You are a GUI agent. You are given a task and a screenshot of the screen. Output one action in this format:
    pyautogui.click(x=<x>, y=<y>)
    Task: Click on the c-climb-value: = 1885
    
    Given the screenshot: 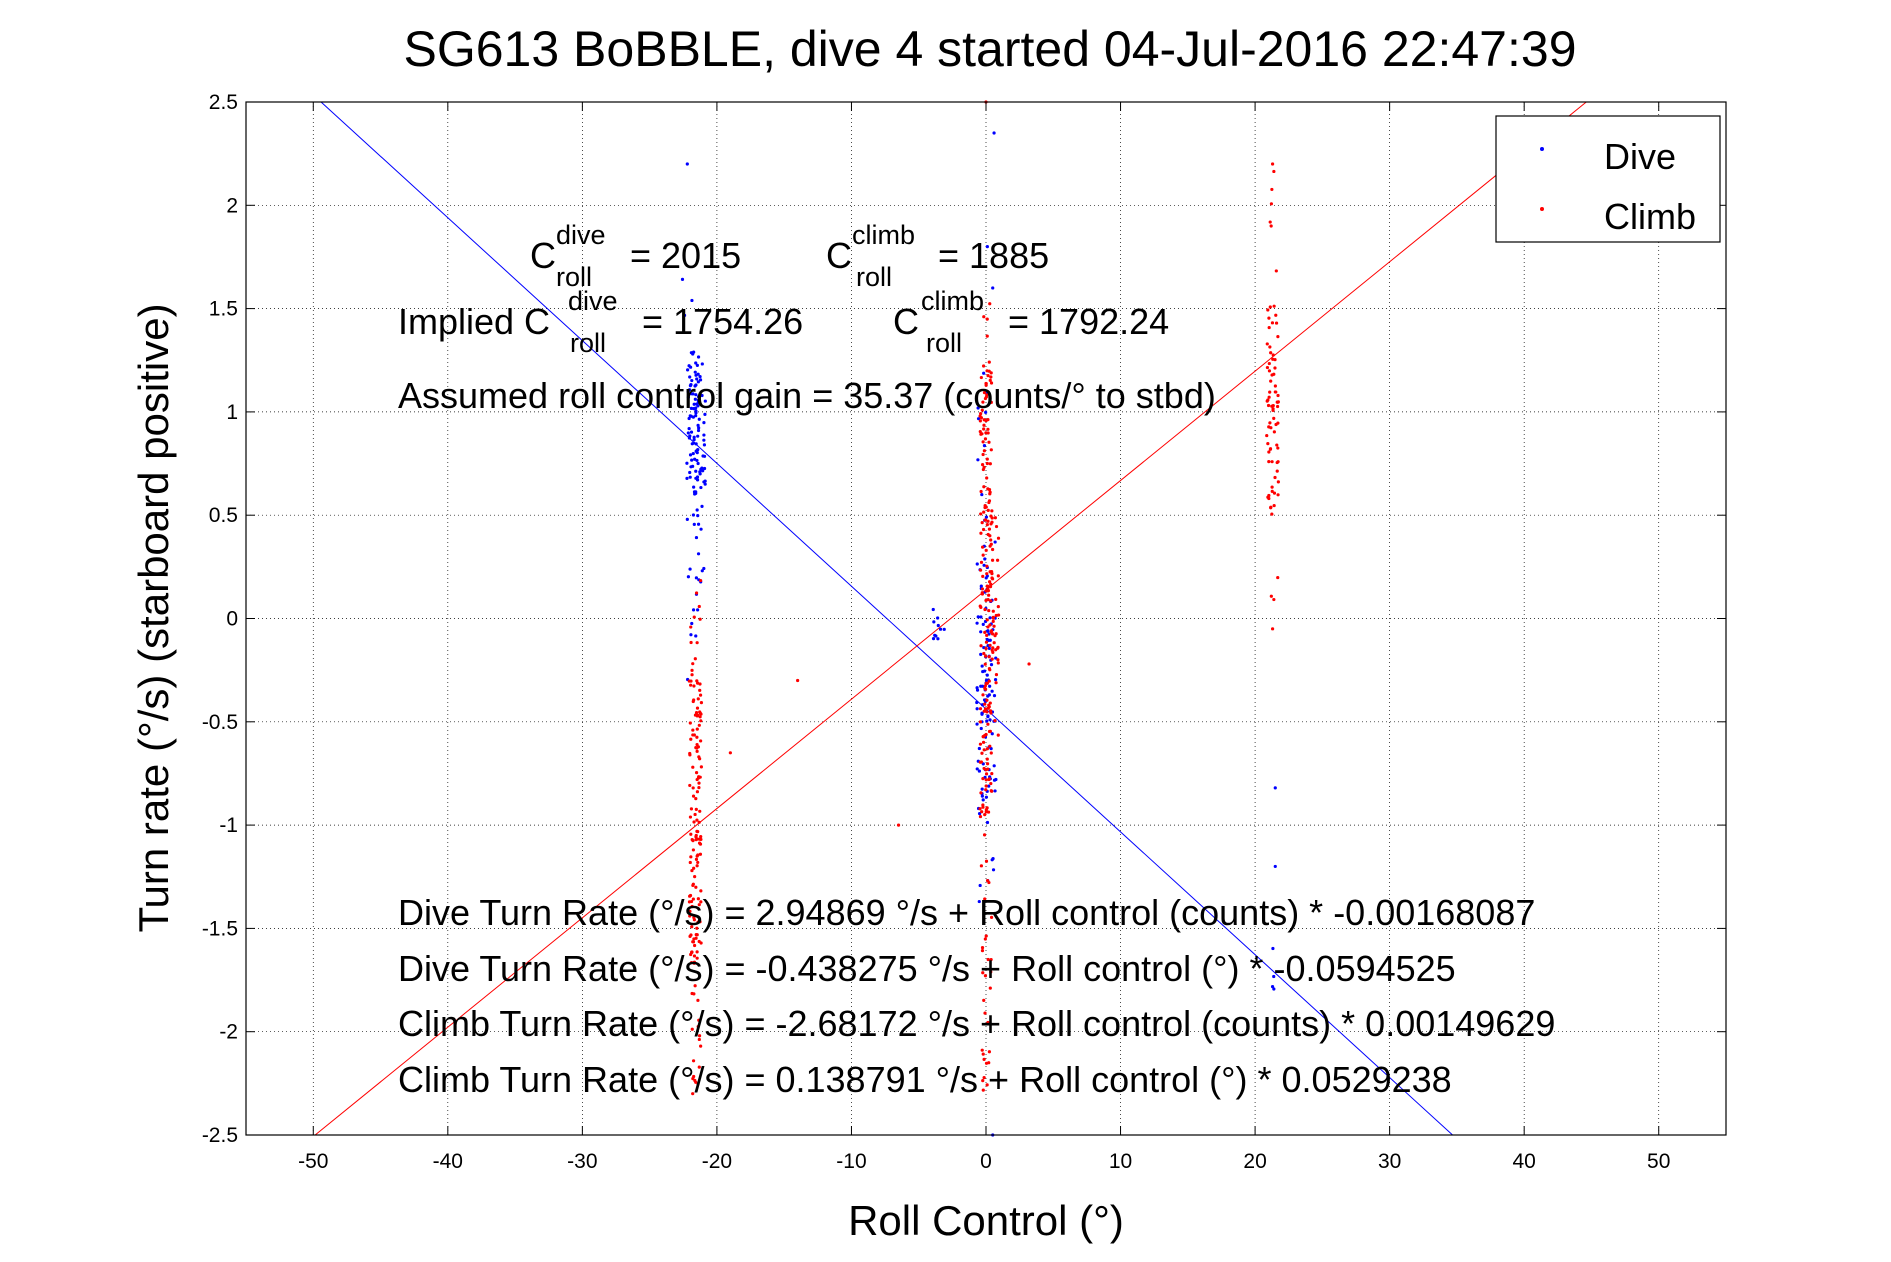 What is the action you would take?
    pyautogui.click(x=993, y=255)
    